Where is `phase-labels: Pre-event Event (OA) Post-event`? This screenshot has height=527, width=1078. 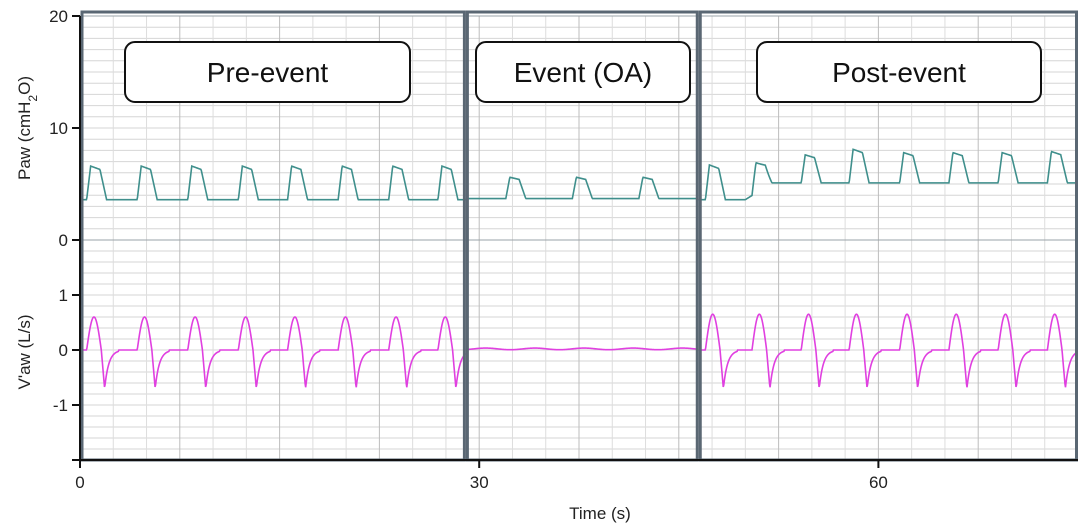
phase-labels: Pre-event Event (OA) Post-event is located at coordinates (583, 72).